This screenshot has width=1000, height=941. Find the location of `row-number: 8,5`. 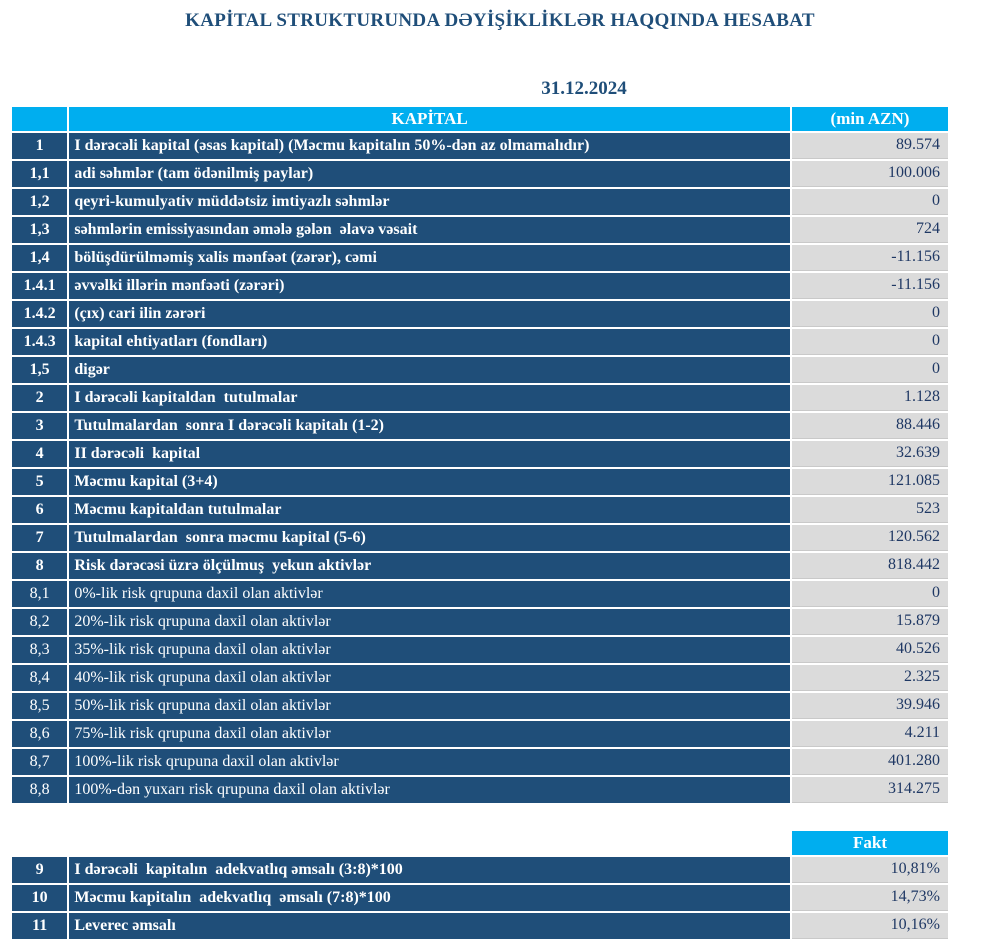

row-number: 8,5 is located at coordinates (40, 706).